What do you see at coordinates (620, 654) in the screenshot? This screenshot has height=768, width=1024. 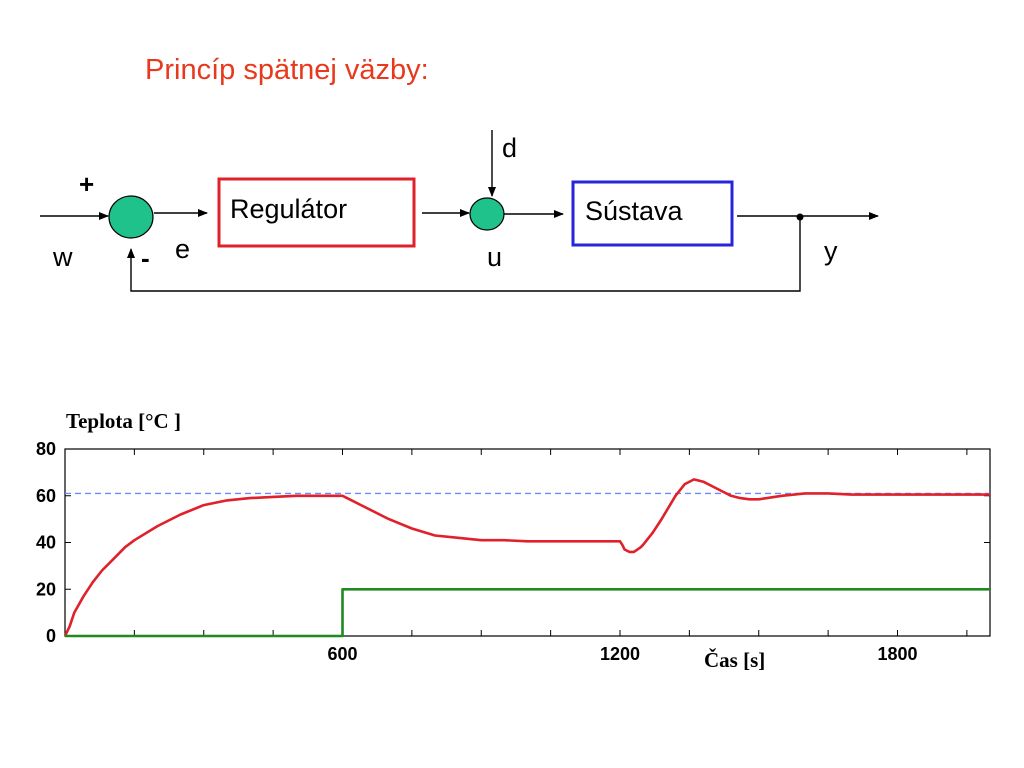 I see `x-tick-label: 1200` at bounding box center [620, 654].